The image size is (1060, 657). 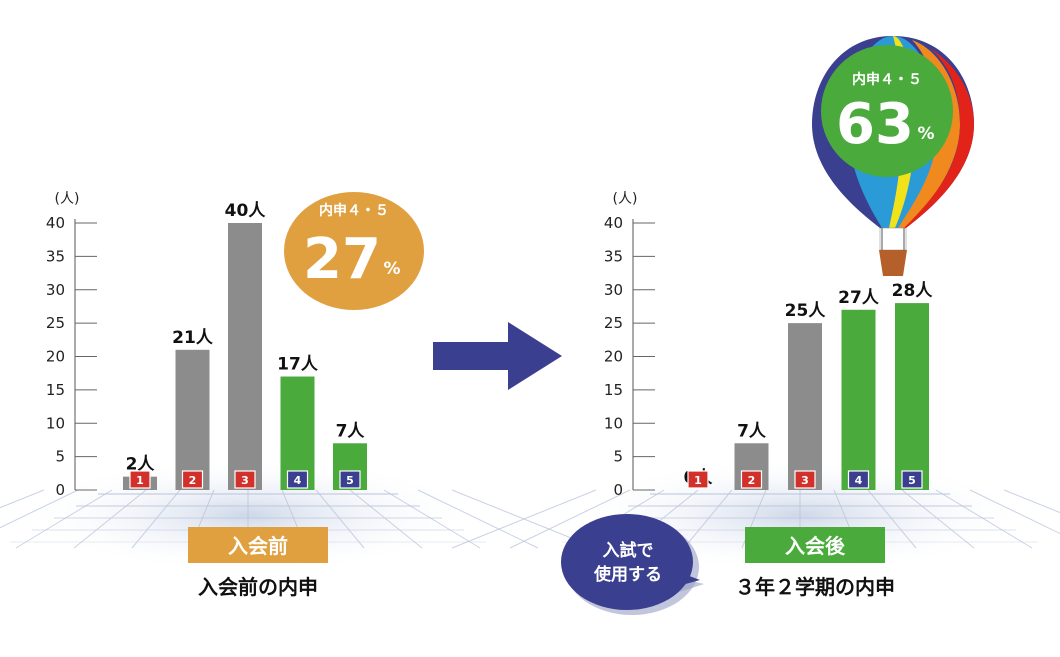 I want to click on after-bar-value-label: 25人, so click(x=806, y=311).